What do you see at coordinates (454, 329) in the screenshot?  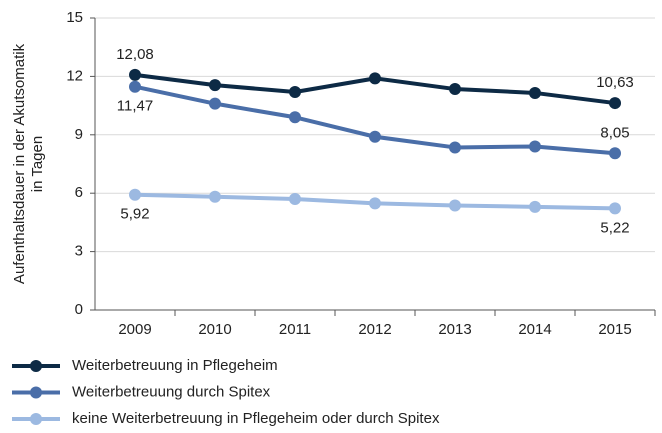 I see `x-tick-label: 2013` at bounding box center [454, 329].